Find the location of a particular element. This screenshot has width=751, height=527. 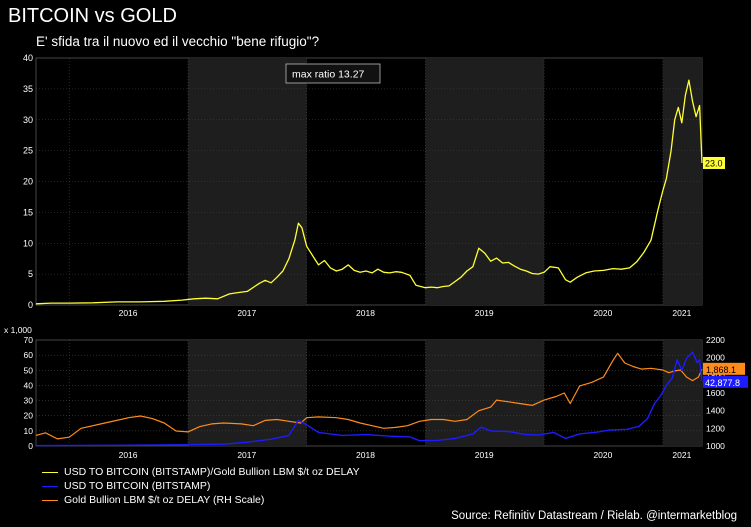

panel1-ytick-label: 25 is located at coordinates (28, 151).